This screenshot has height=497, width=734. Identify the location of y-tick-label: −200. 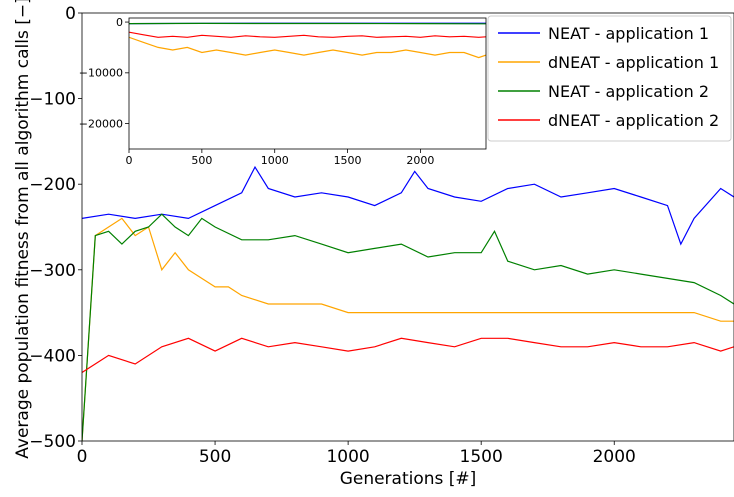
(52, 185).